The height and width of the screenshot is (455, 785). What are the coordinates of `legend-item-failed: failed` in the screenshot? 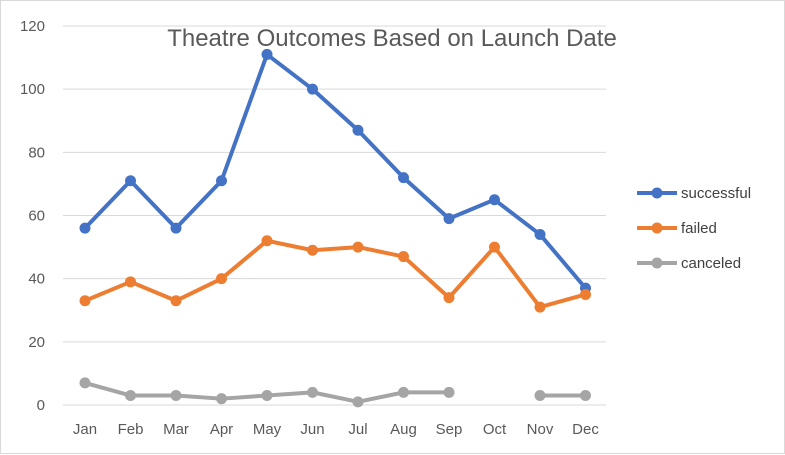 It's located at (677, 228).